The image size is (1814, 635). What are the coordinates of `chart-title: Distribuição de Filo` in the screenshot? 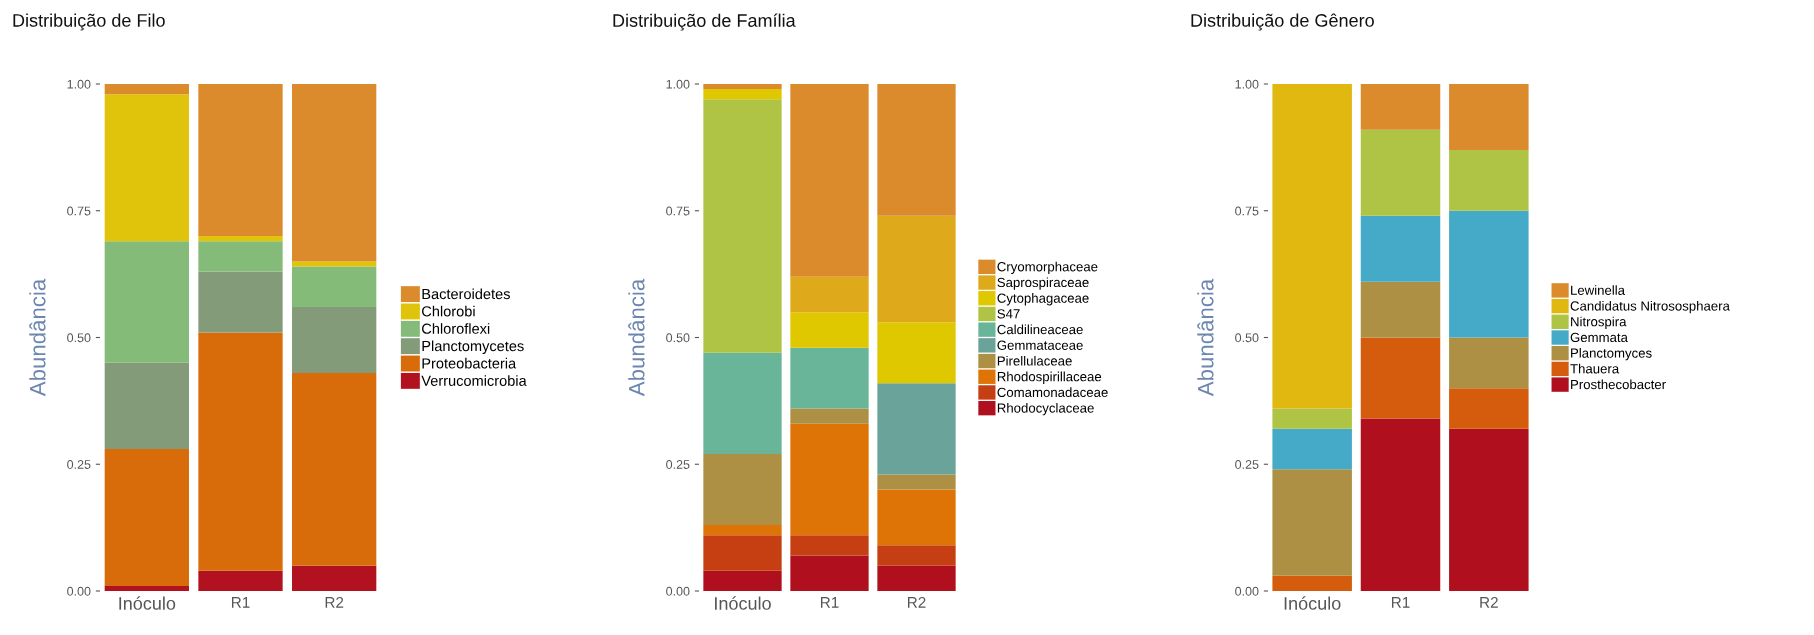 It's located at (89, 22).